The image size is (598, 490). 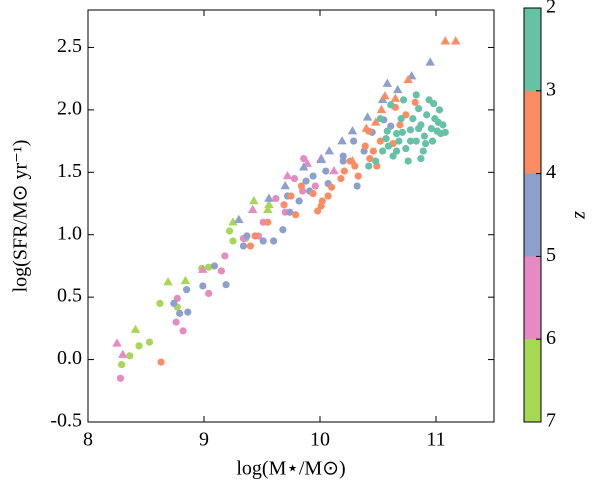 What do you see at coordinates (435, 440) in the screenshot?
I see `x-tick-label: 11` at bounding box center [435, 440].